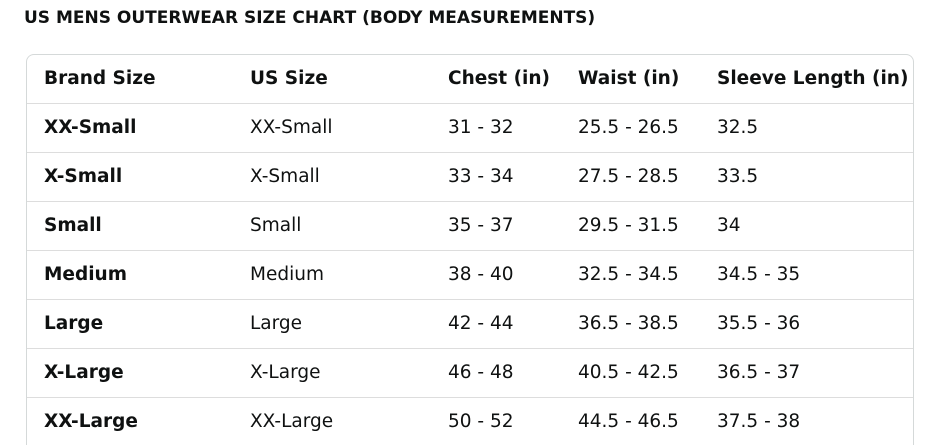  What do you see at coordinates (813, 78) in the screenshot?
I see `header-cell: Sleeve Length (in)` at bounding box center [813, 78].